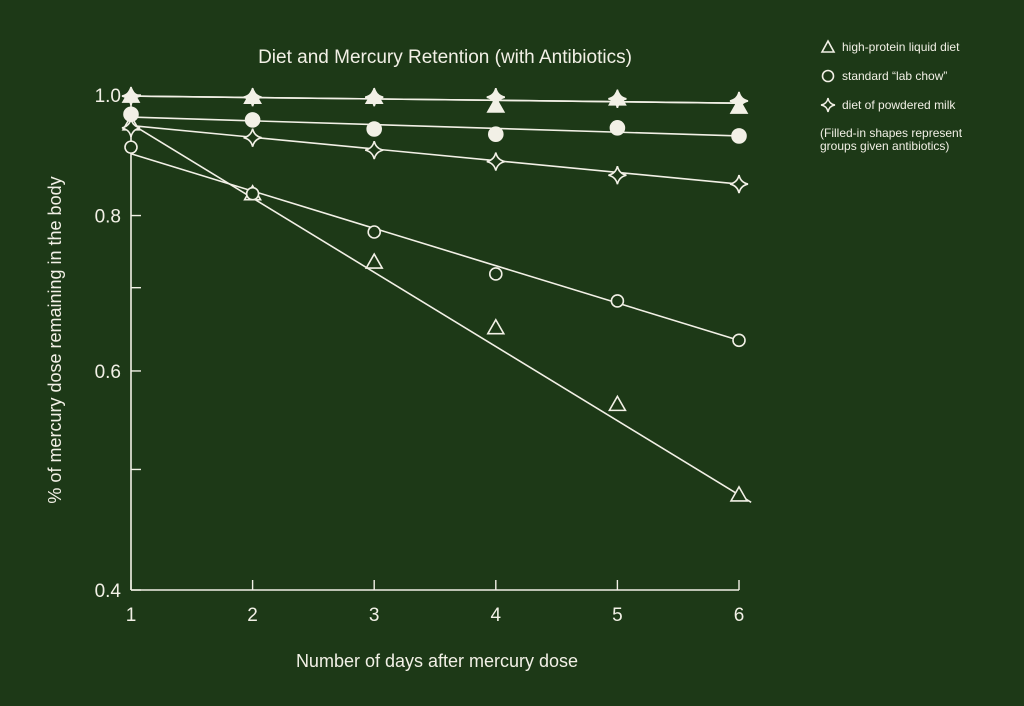 The height and width of the screenshot is (706, 1024). I want to click on circle-icon, so click(828, 76).